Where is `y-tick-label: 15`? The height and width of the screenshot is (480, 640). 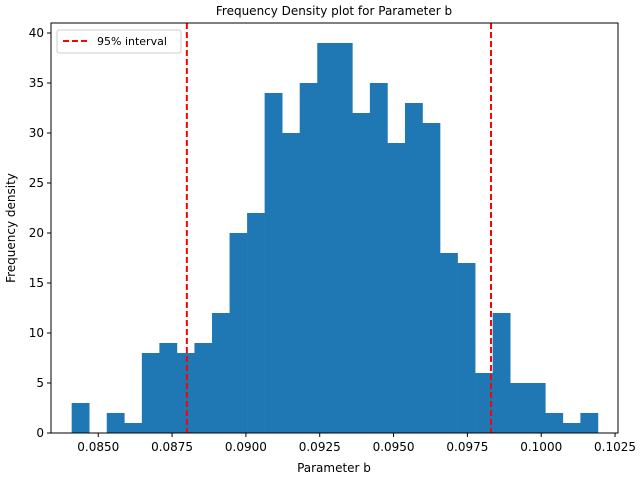 y-tick-label: 15 is located at coordinates (36, 283).